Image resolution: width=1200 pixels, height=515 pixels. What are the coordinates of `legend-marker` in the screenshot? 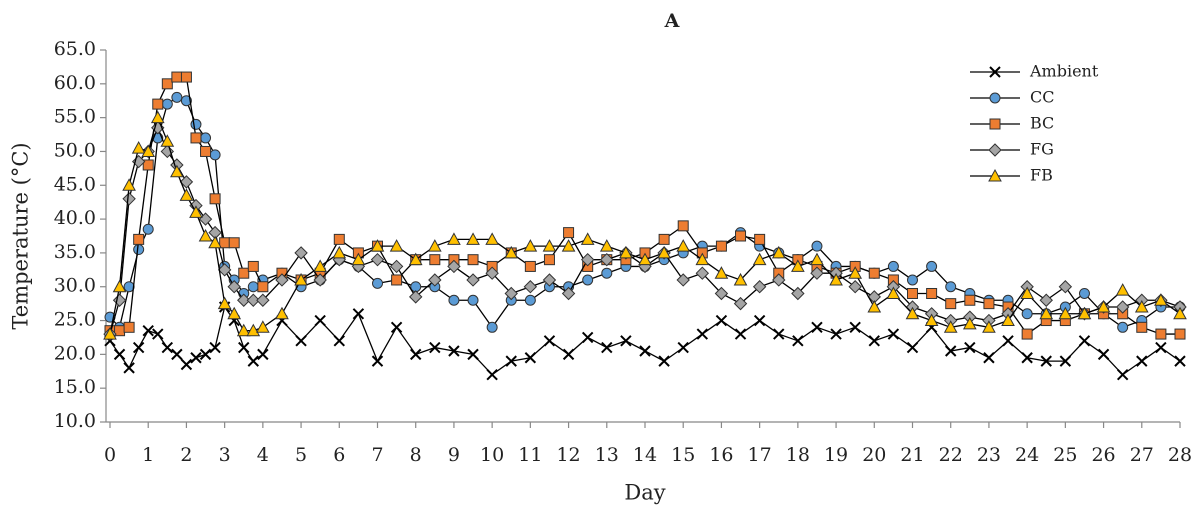 It's located at (995, 150).